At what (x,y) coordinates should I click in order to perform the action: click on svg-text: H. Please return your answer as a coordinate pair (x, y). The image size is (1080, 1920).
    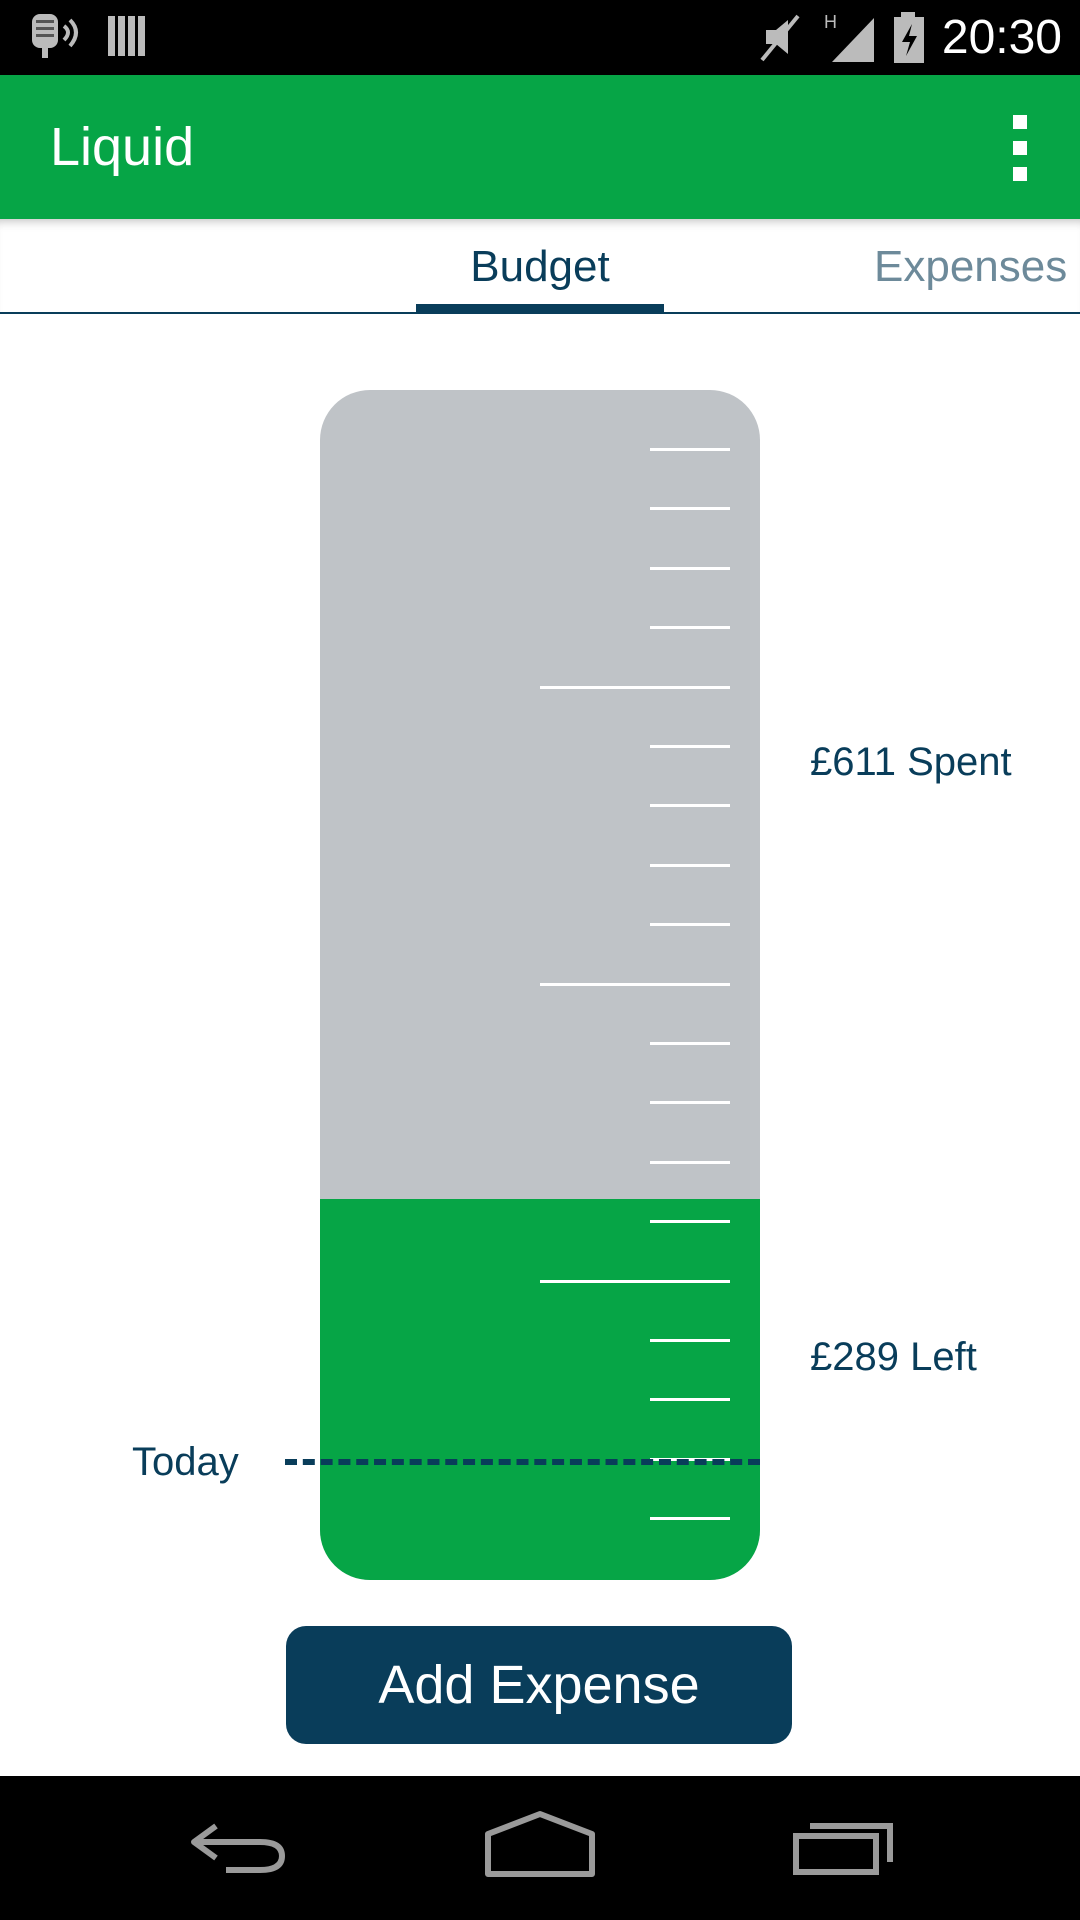
    Looking at the image, I should click on (830, 22).